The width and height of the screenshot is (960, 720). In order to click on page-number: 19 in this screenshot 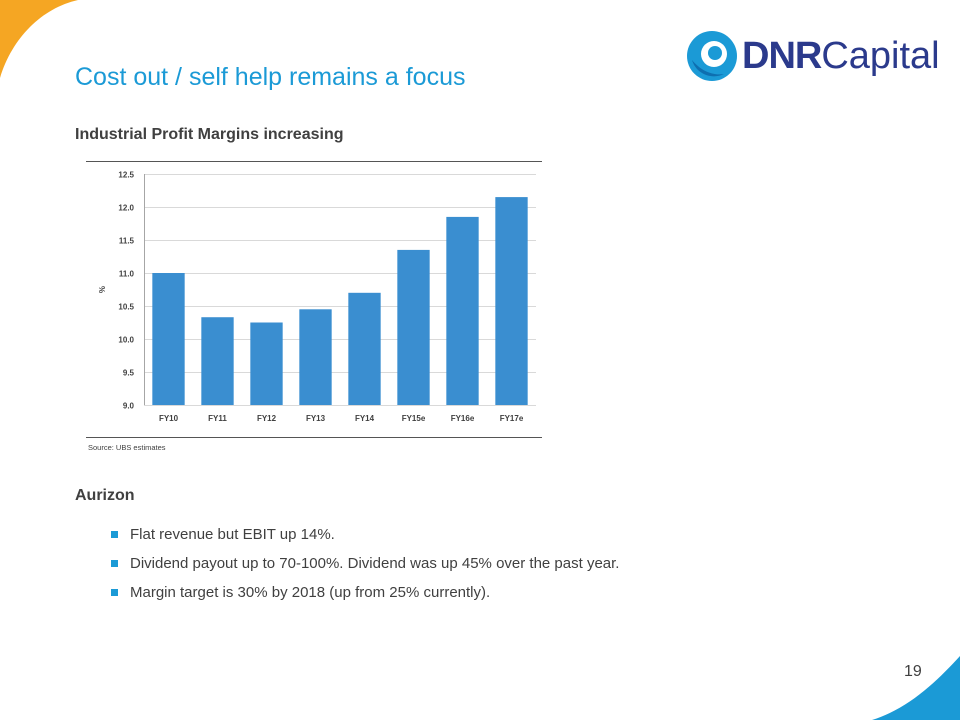, I will do `click(913, 671)`.